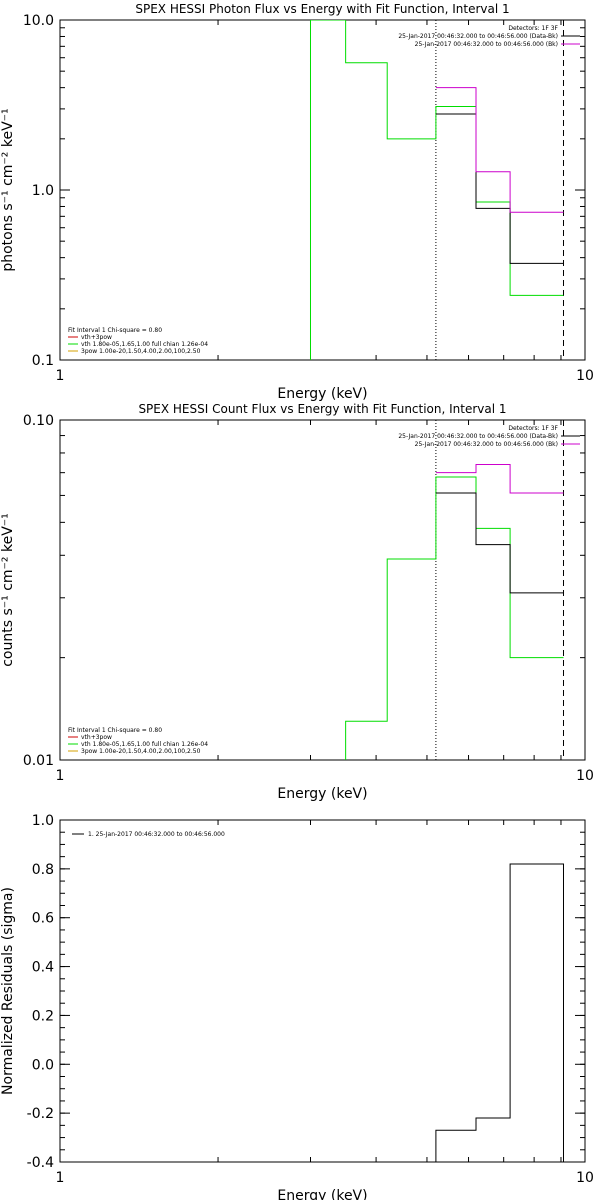 The image size is (600, 1200). What do you see at coordinates (8, 590) in the screenshot?
I see `y-axis-label: counts s⁻¹ cm⁻² keV⁻¹` at bounding box center [8, 590].